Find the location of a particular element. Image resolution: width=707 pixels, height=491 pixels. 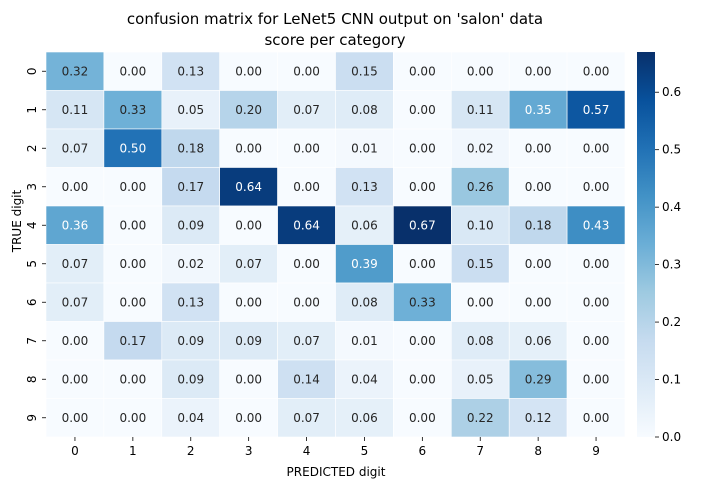

x-tick-label: 9 is located at coordinates (596, 451).